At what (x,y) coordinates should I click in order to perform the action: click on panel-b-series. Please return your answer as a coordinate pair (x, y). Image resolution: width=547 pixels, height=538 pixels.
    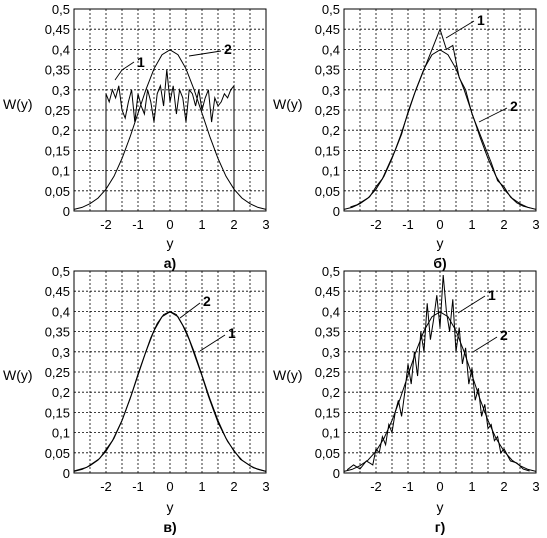
    Looking at the image, I should click on (440, 118).